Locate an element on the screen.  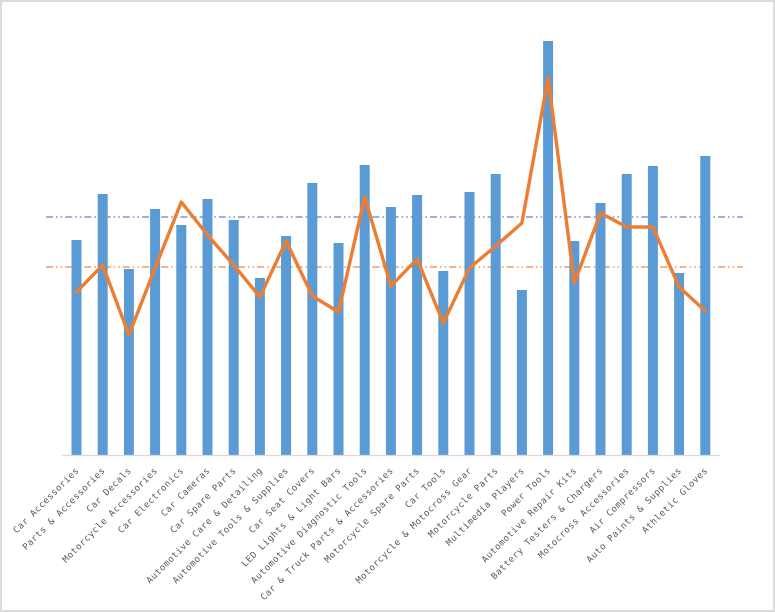
x-axis-label: Automotive Repair Kits is located at coordinates (529, 515).